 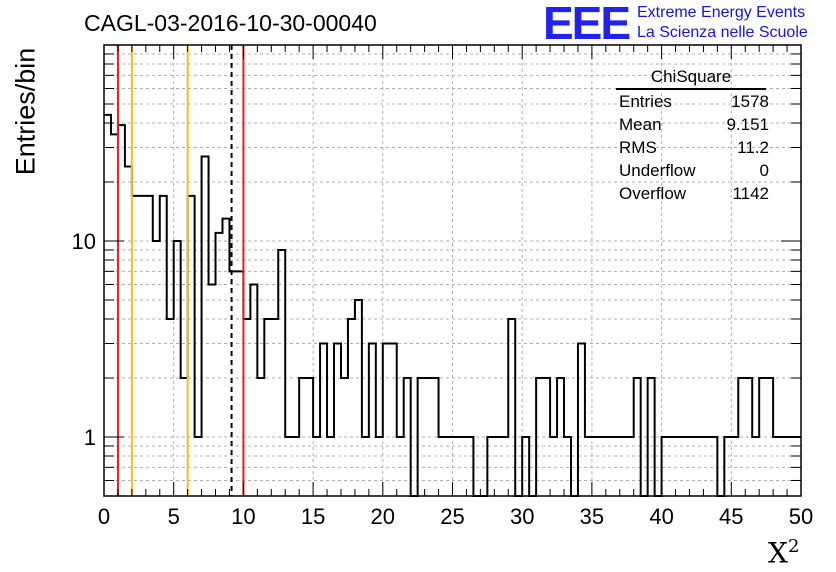 I want to click on x-tick-label: 10, so click(x=243, y=516).